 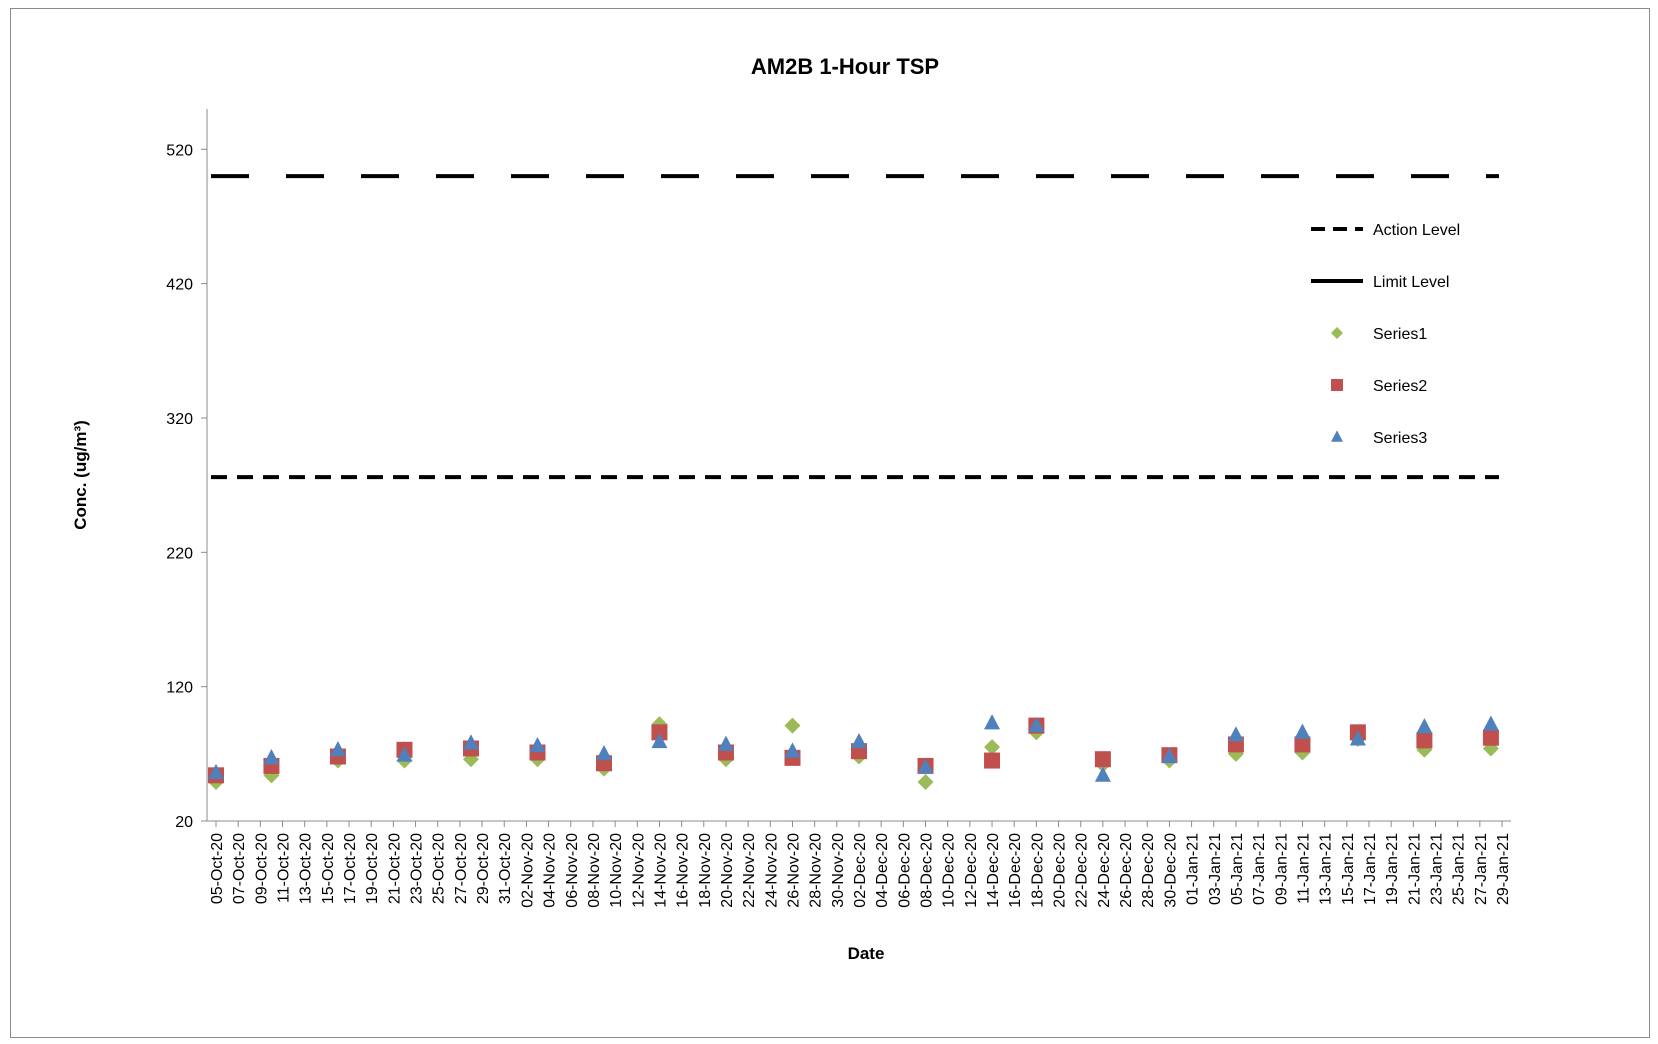 What do you see at coordinates (1037, 870) in the screenshot?
I see `x-tick-label: 18-Dec-20` at bounding box center [1037, 870].